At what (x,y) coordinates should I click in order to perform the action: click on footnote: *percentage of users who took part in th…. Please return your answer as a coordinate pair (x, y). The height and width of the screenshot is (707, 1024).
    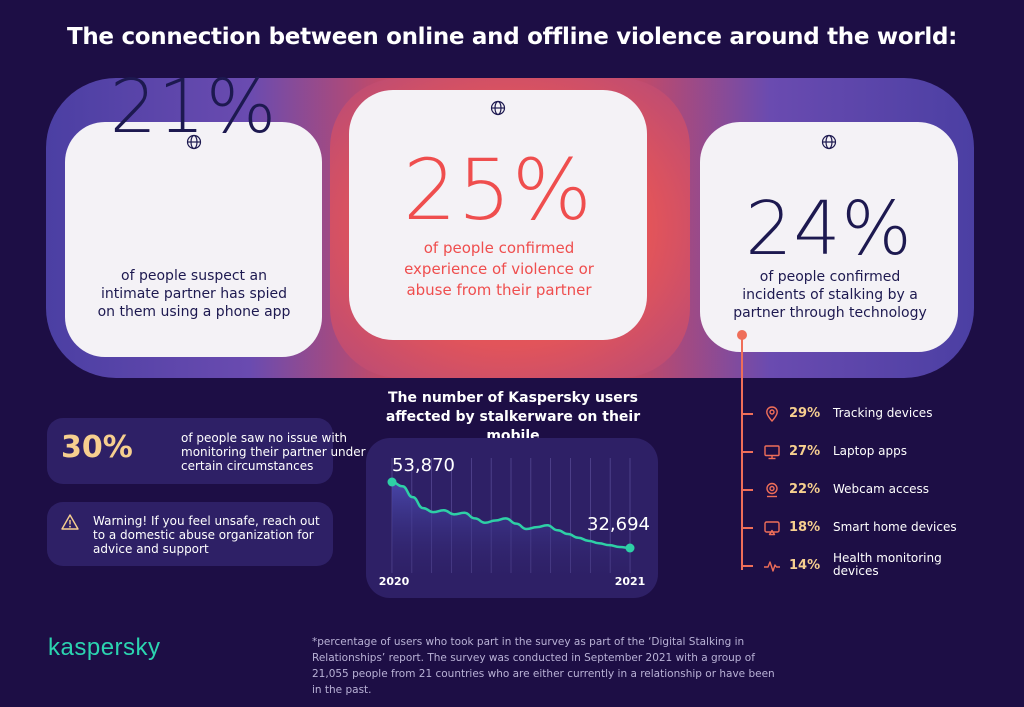
    Looking at the image, I should click on (543, 666).